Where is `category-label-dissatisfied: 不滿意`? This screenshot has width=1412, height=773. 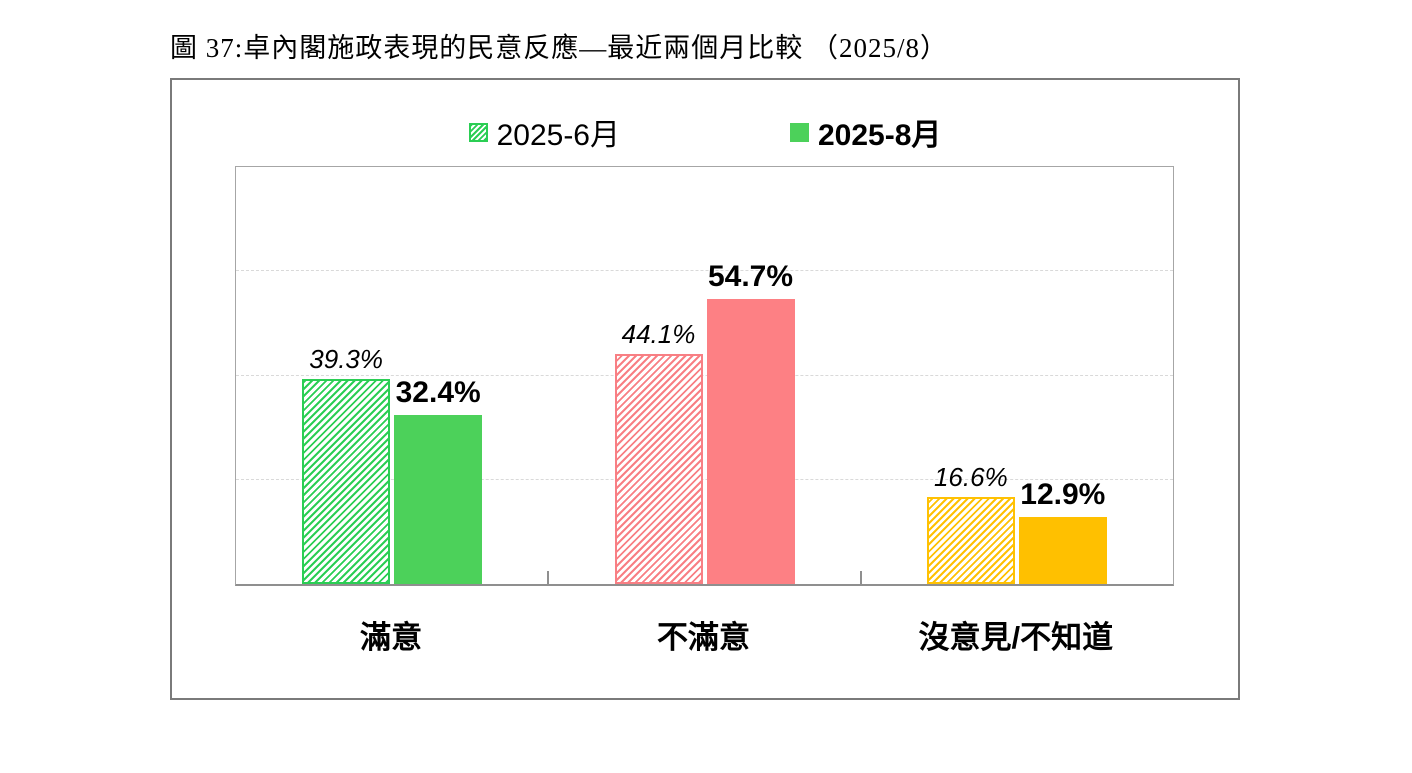 category-label-dissatisfied: 不滿意 is located at coordinates (703, 637).